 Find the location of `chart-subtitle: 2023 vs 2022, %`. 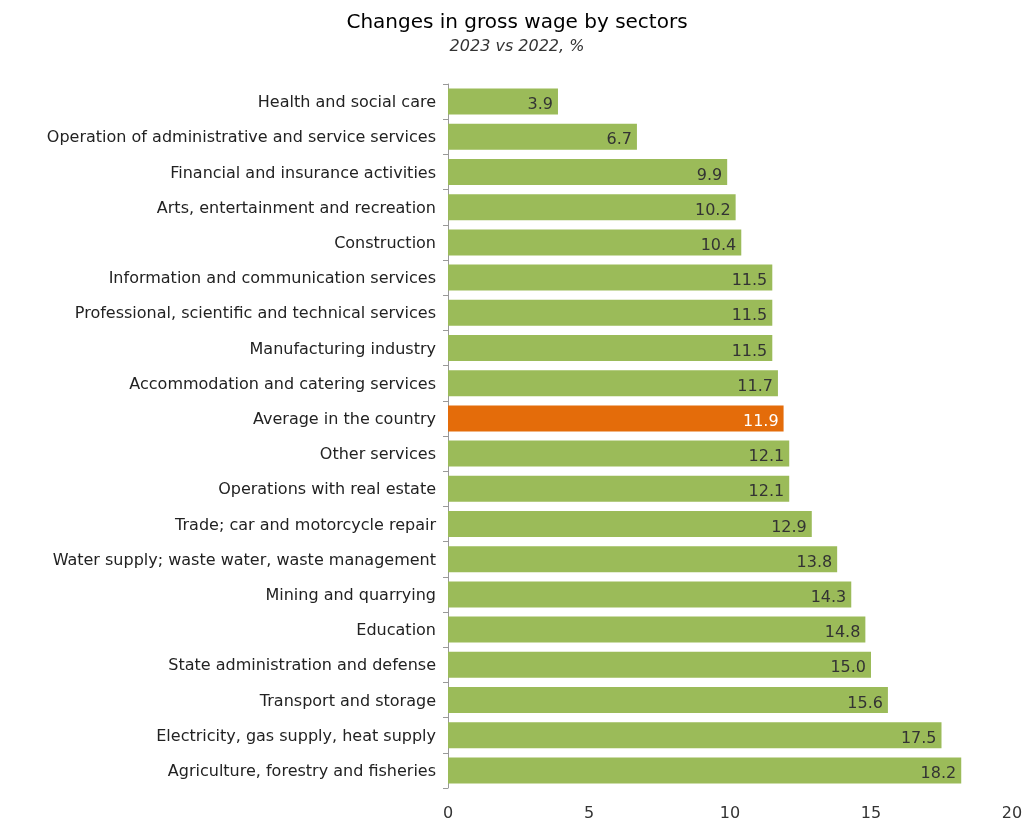

chart-subtitle: 2023 vs 2022, % is located at coordinates (517, 45).